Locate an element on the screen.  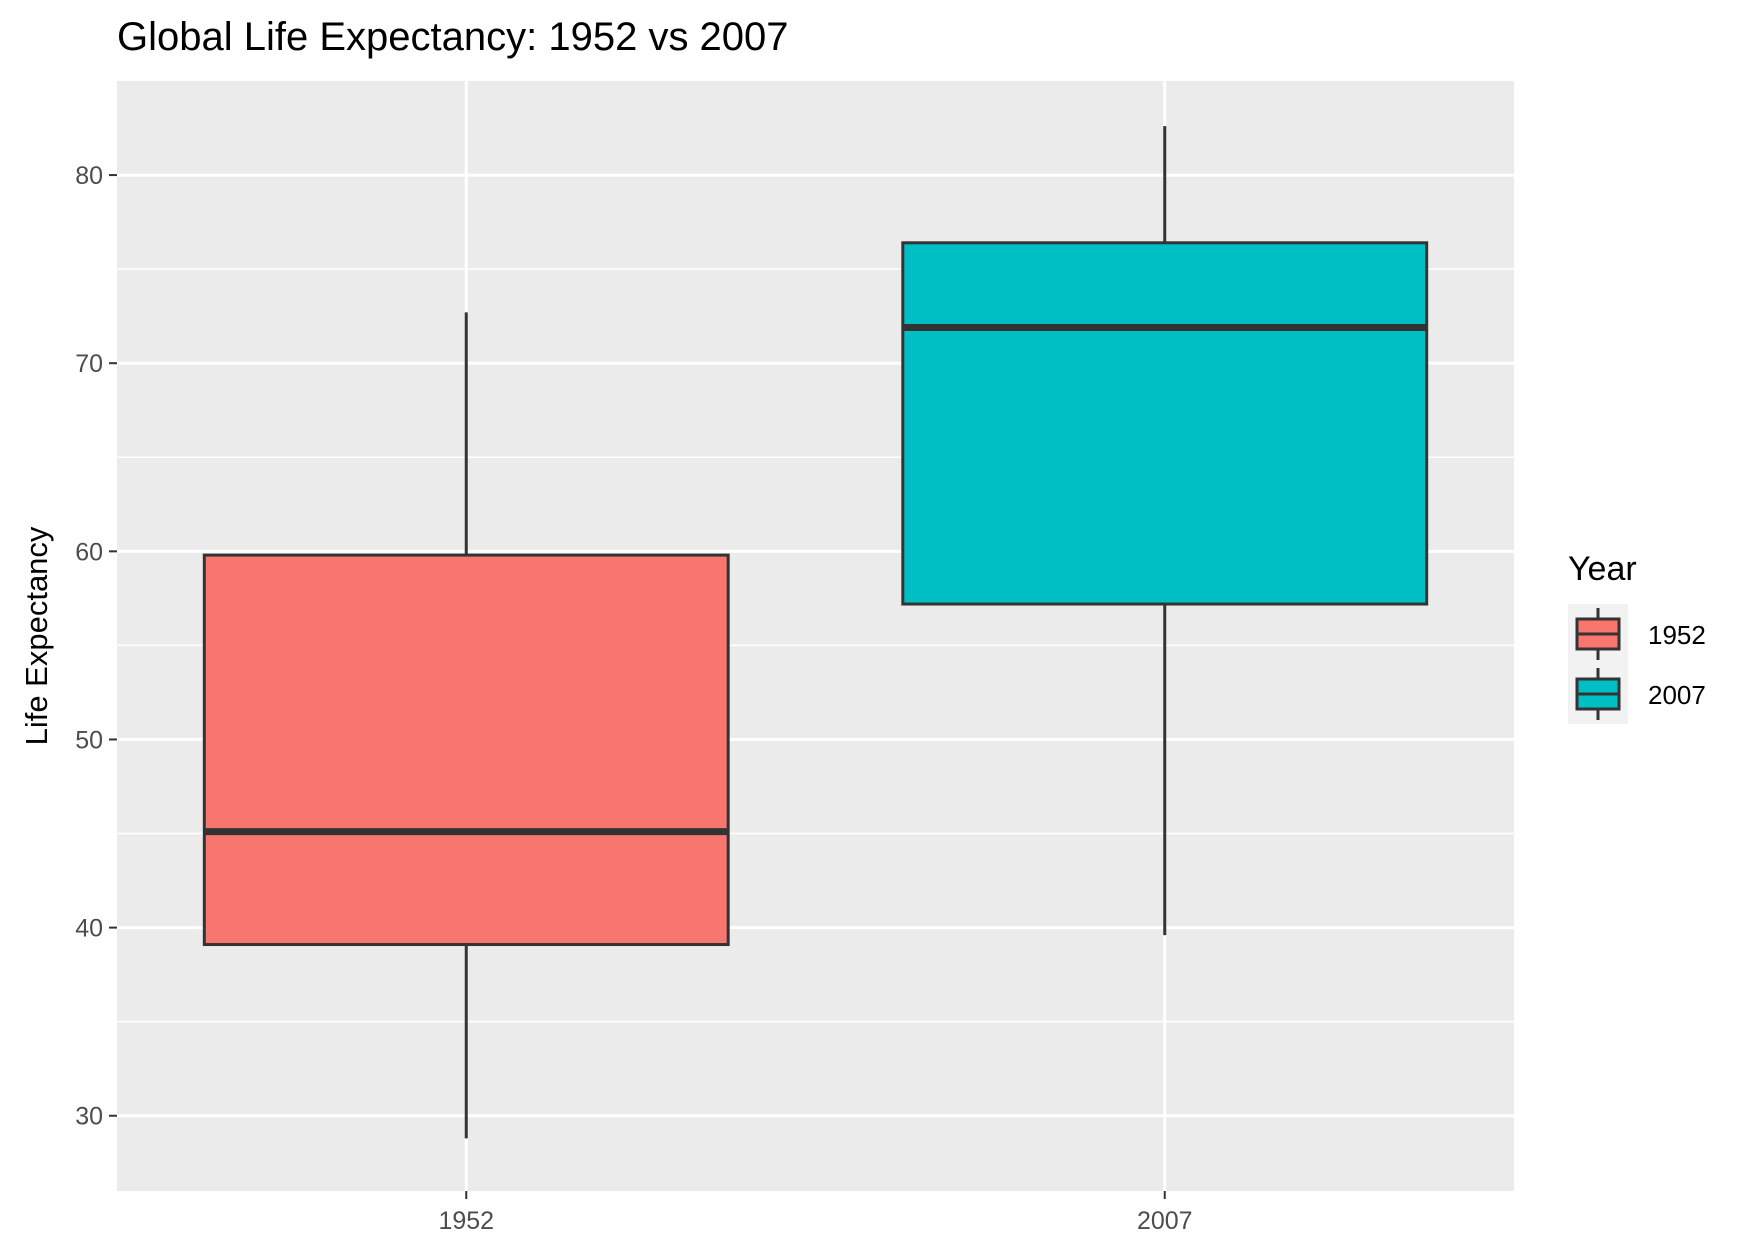
y-axis-title: Life Expectancy is located at coordinates (36, 635).